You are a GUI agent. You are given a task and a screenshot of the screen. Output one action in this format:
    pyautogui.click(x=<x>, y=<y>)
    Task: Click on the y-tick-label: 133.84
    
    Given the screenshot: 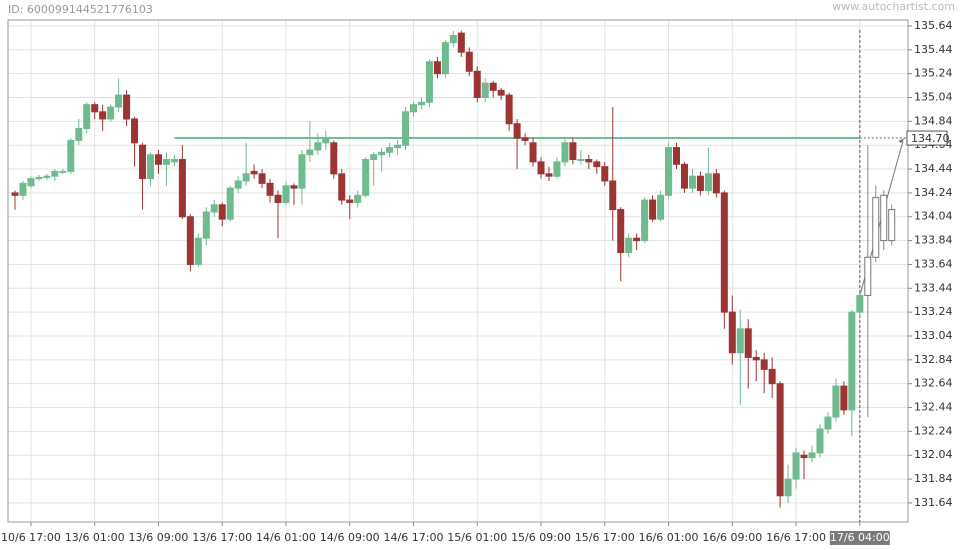 What is the action you would take?
    pyautogui.click(x=933, y=240)
    